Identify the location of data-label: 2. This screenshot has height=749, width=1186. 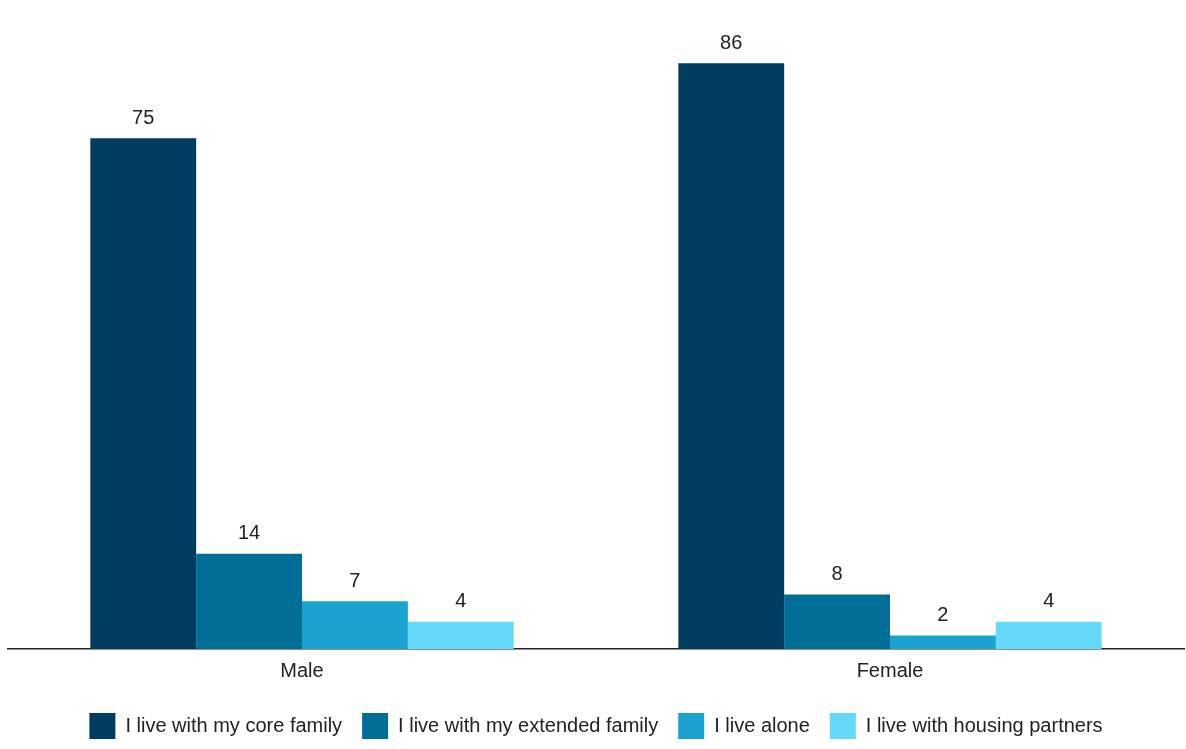
(943, 613).